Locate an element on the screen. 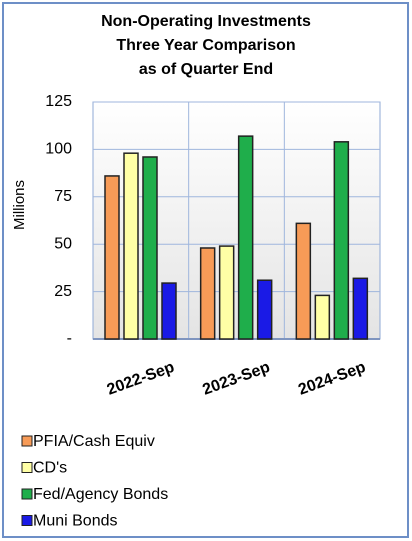 The width and height of the screenshot is (412, 541). legend-label: Fed/Agency Bonds is located at coordinates (100, 494).